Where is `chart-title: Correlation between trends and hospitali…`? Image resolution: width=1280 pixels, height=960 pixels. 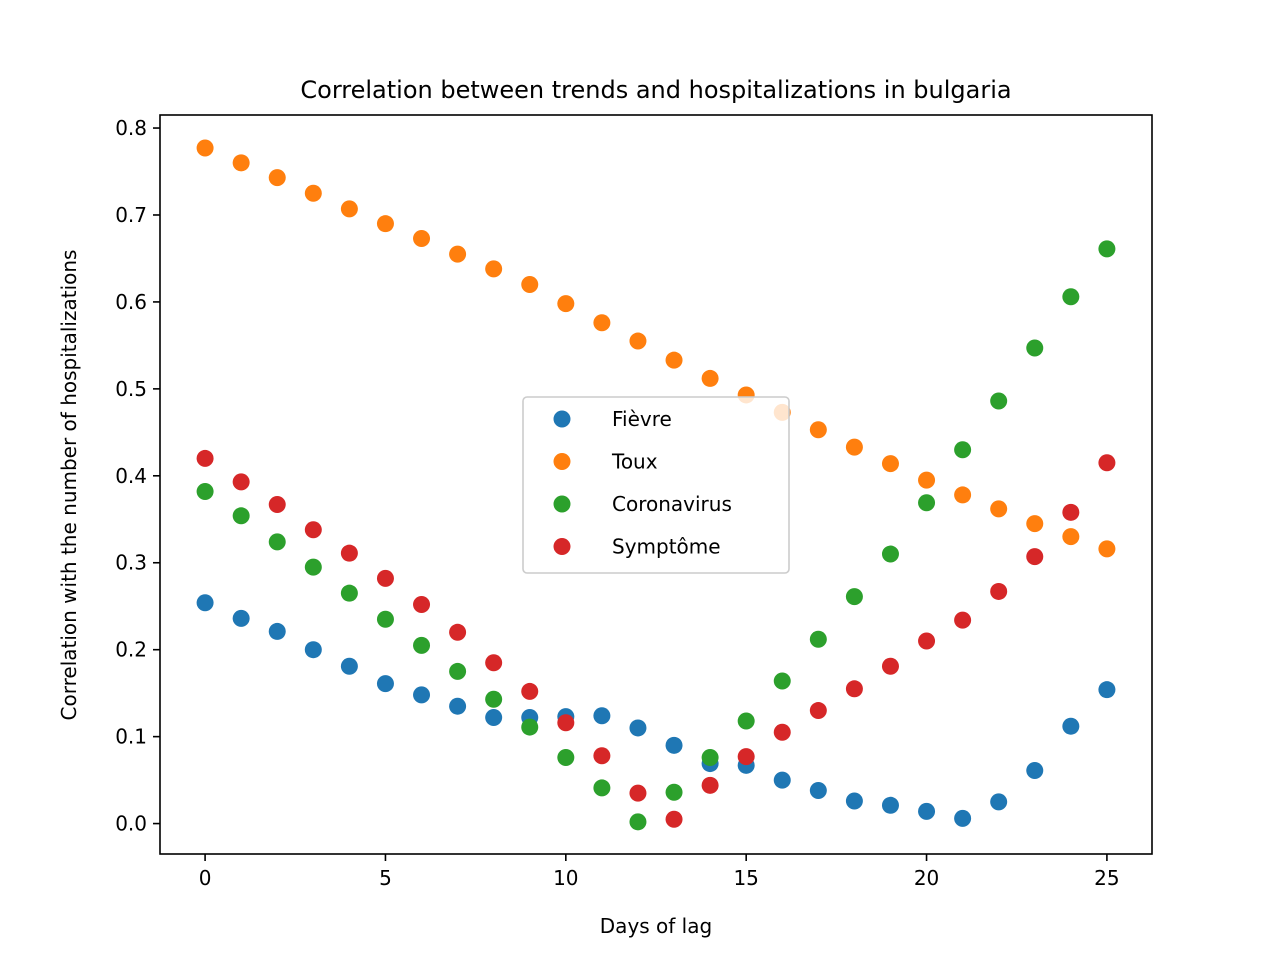 chart-title: Correlation between trends and hospitali… is located at coordinates (655, 90).